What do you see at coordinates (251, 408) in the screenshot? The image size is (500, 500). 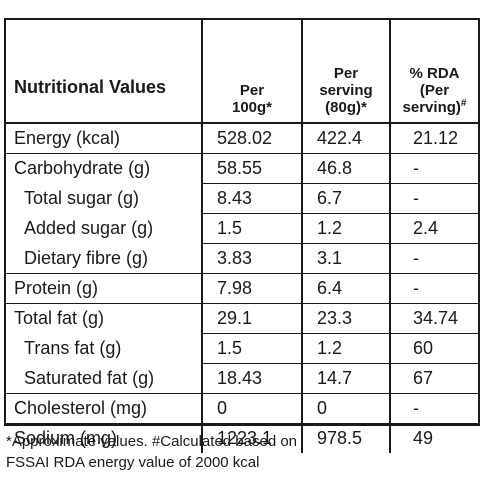 I see `value-per-100g: 0` at bounding box center [251, 408].